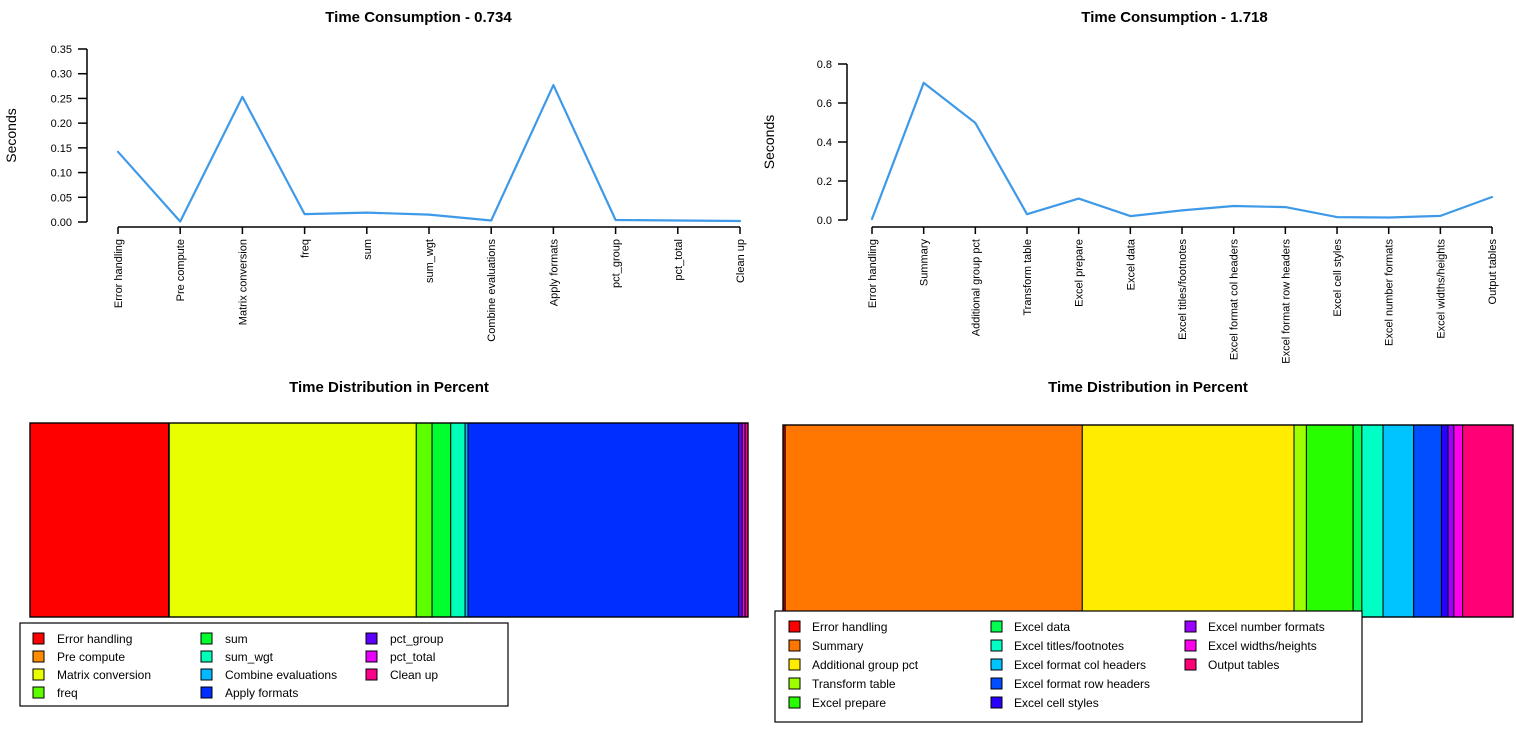 The height and width of the screenshot is (744, 1516). Describe the element at coordinates (794, 683) in the screenshot. I see `legend-swatch-transform-table` at that location.